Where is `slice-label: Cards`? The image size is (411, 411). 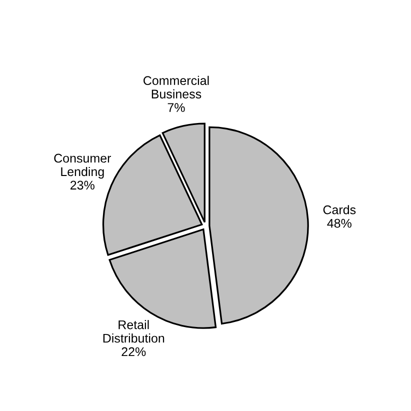 slice-label: Cards is located at coordinates (339, 209).